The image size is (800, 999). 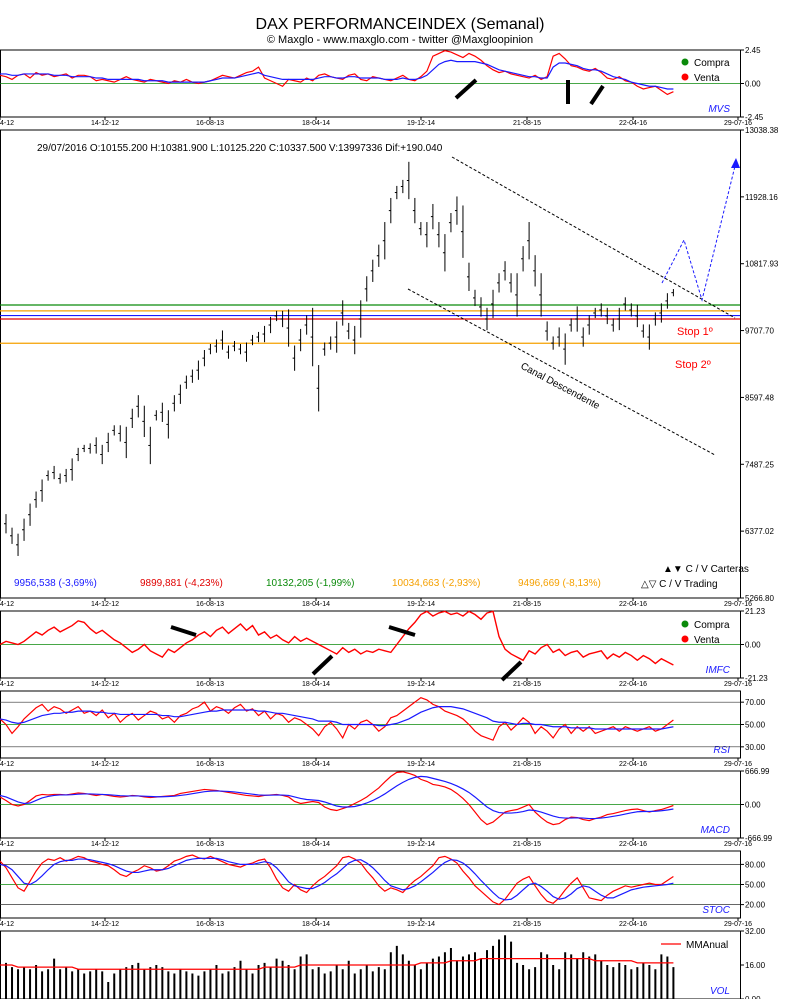 What do you see at coordinates (706, 569) in the screenshot?
I see `legend-carteras: ▲▼ C / V Carteras` at bounding box center [706, 569].